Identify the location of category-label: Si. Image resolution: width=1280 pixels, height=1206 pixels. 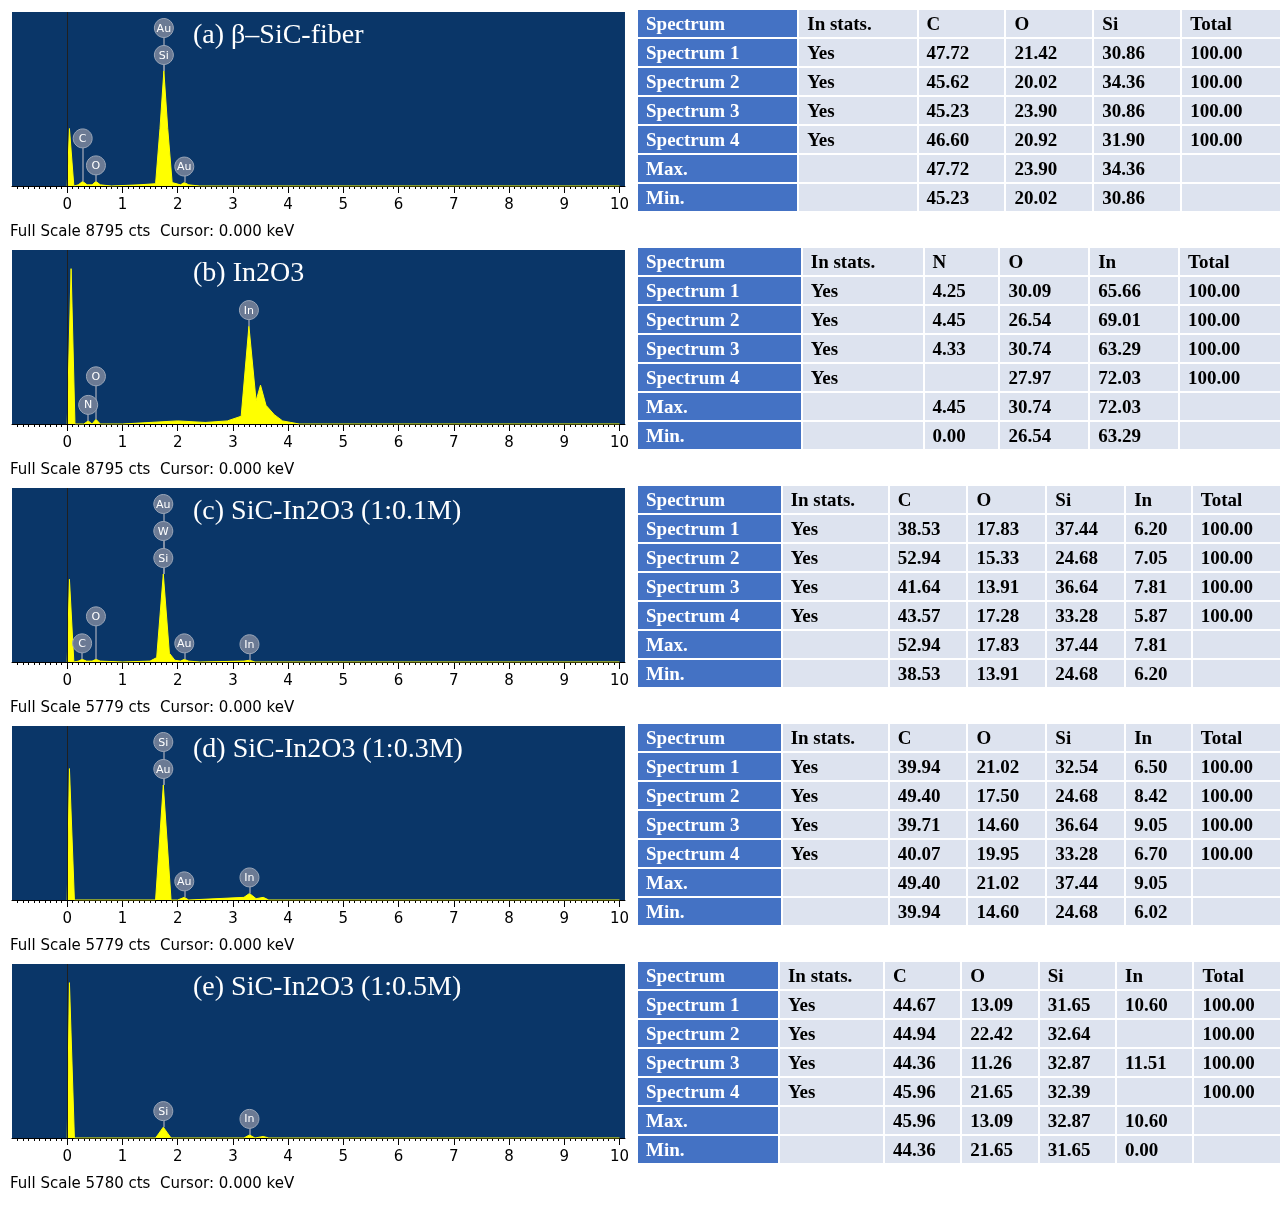
(1086, 499).